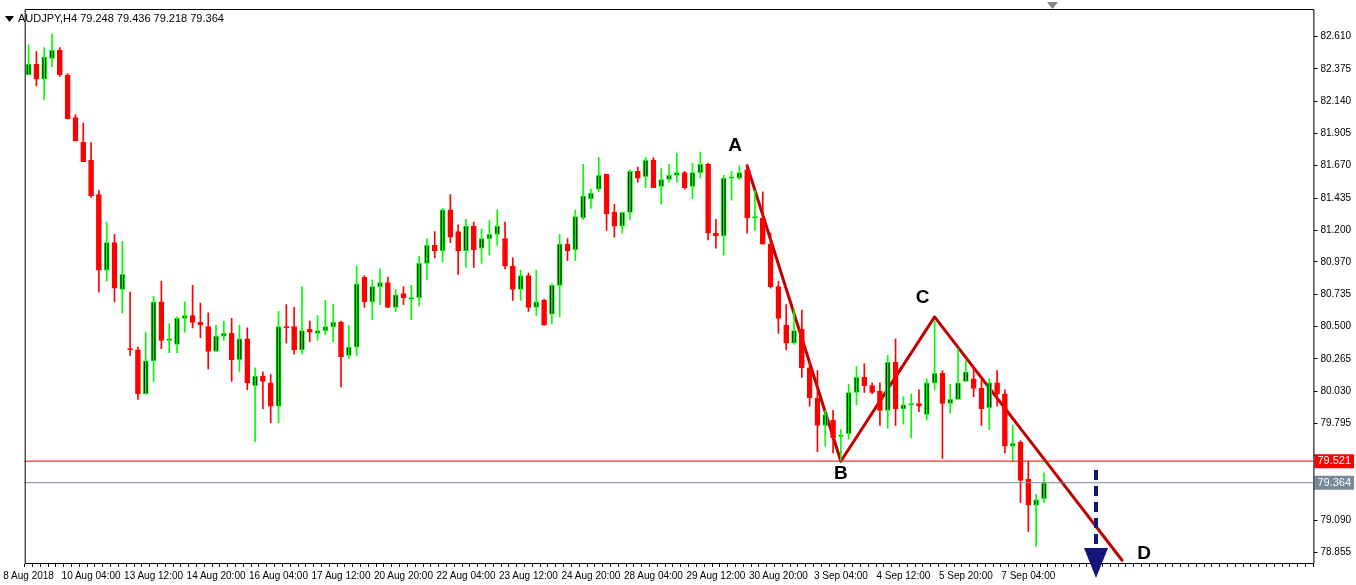 This screenshot has width=1356, height=585. I want to click on x-tick-label: 3 Sep 04:00, so click(841, 575).